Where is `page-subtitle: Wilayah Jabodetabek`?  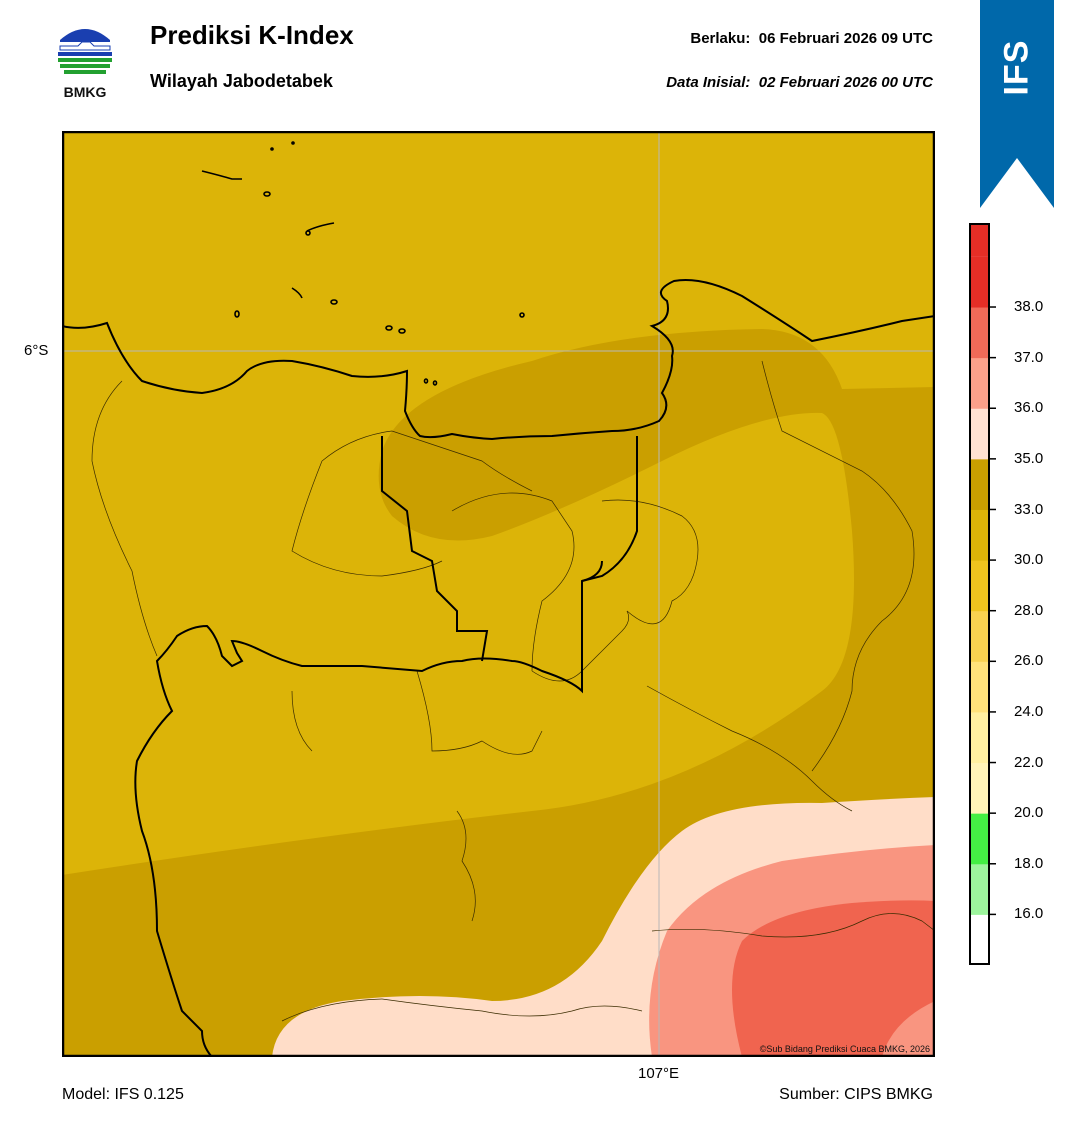 page-subtitle: Wilayah Jabodetabek is located at coordinates (241, 81).